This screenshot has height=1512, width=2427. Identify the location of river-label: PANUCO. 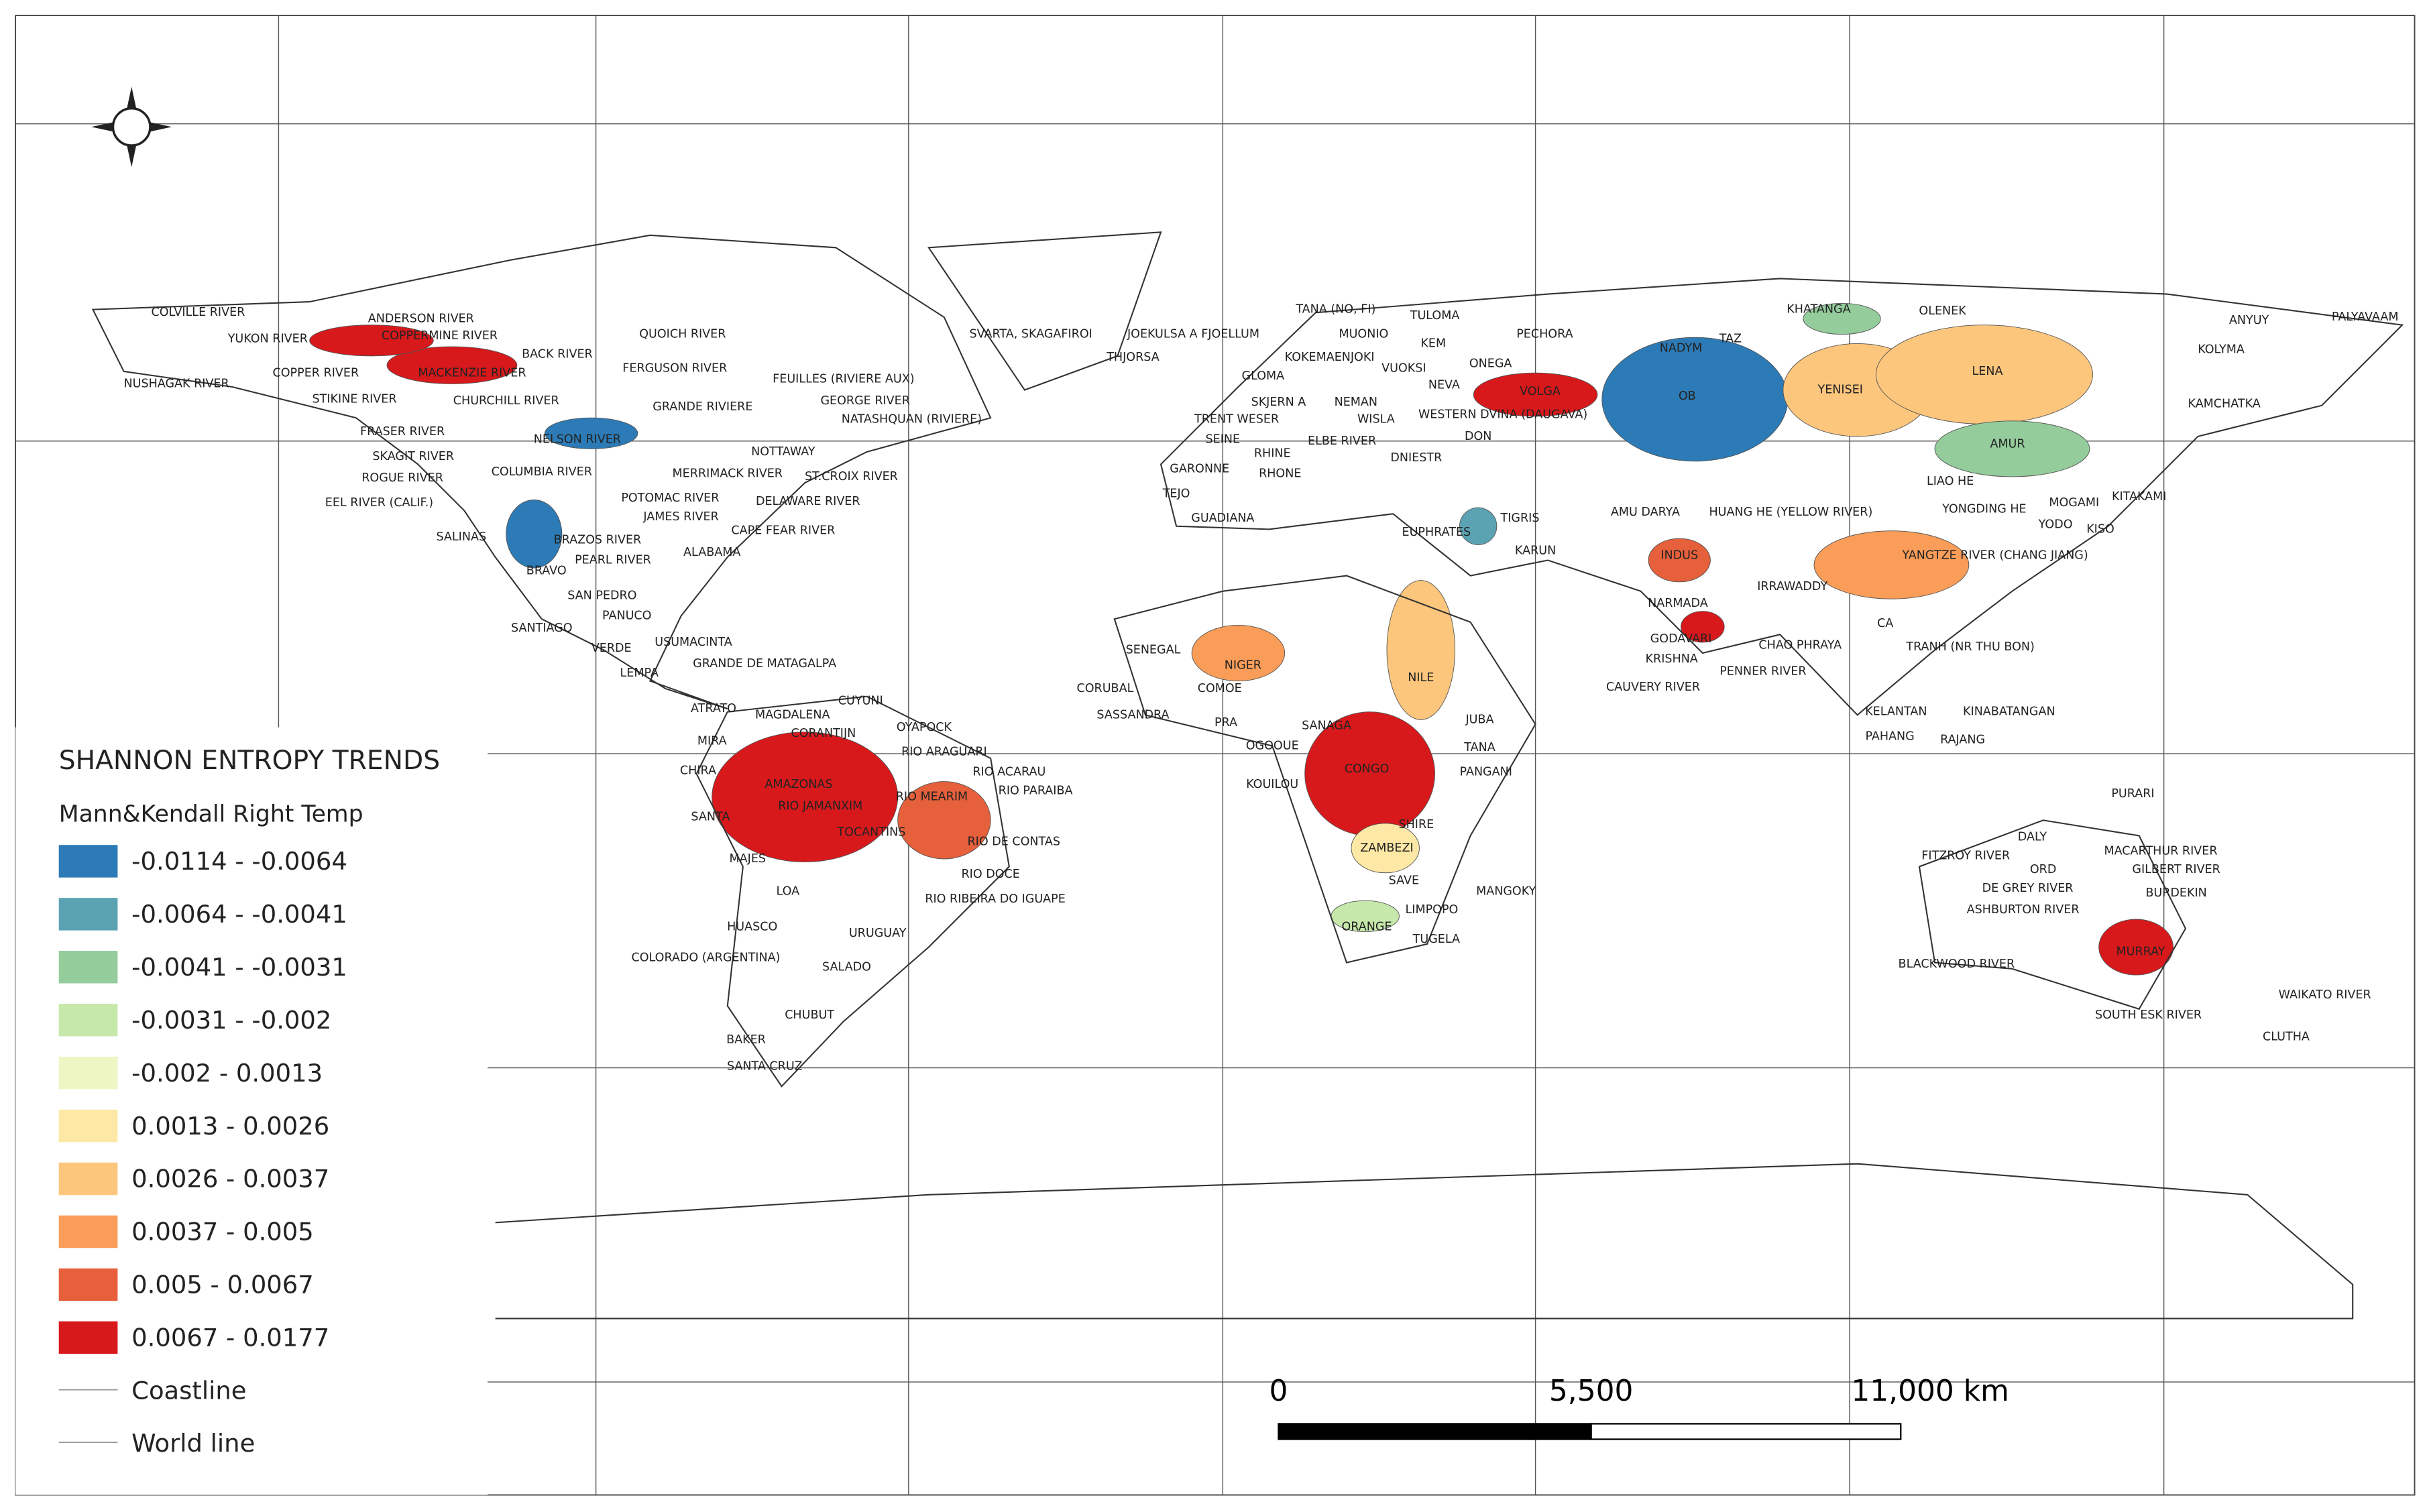
(626, 616).